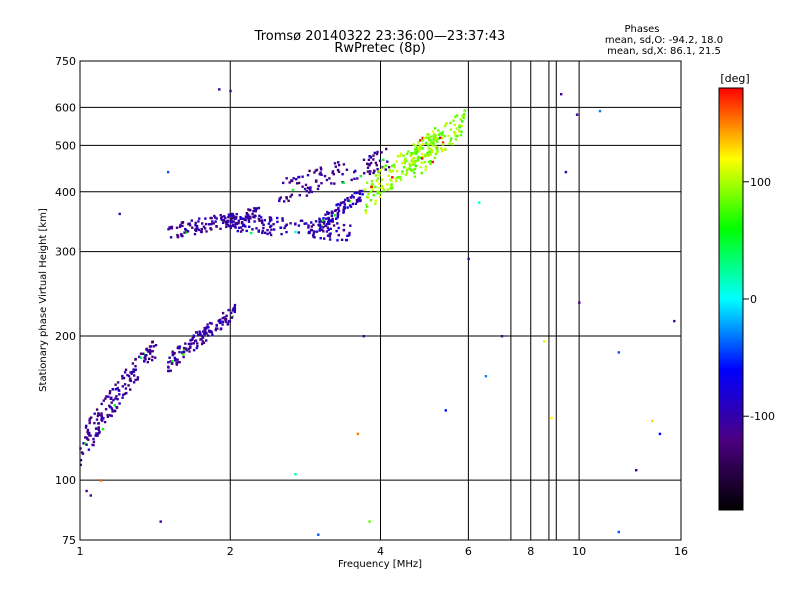 This screenshot has height=600, width=800. Describe the element at coordinates (746, 291) in the screenshot. I see `colorbar: [deg] 100 0 -100` at that location.